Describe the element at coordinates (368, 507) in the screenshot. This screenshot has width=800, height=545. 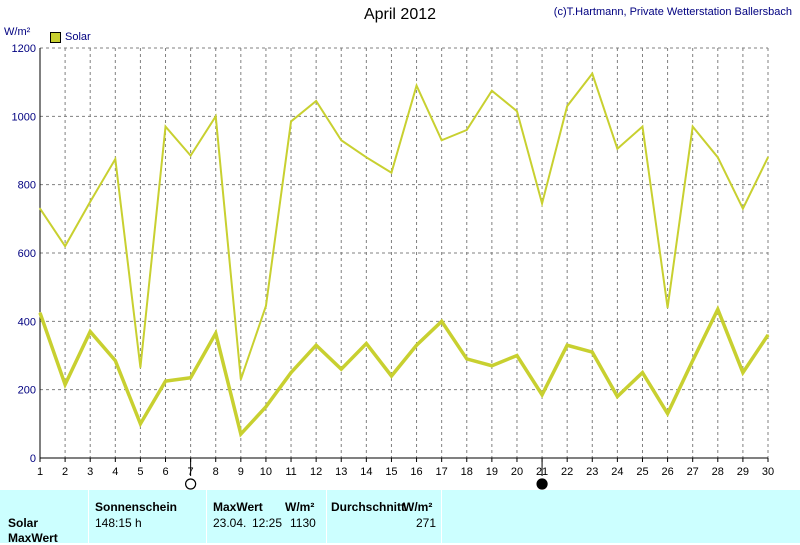
I see `avg-header: Durchschnitt` at that location.